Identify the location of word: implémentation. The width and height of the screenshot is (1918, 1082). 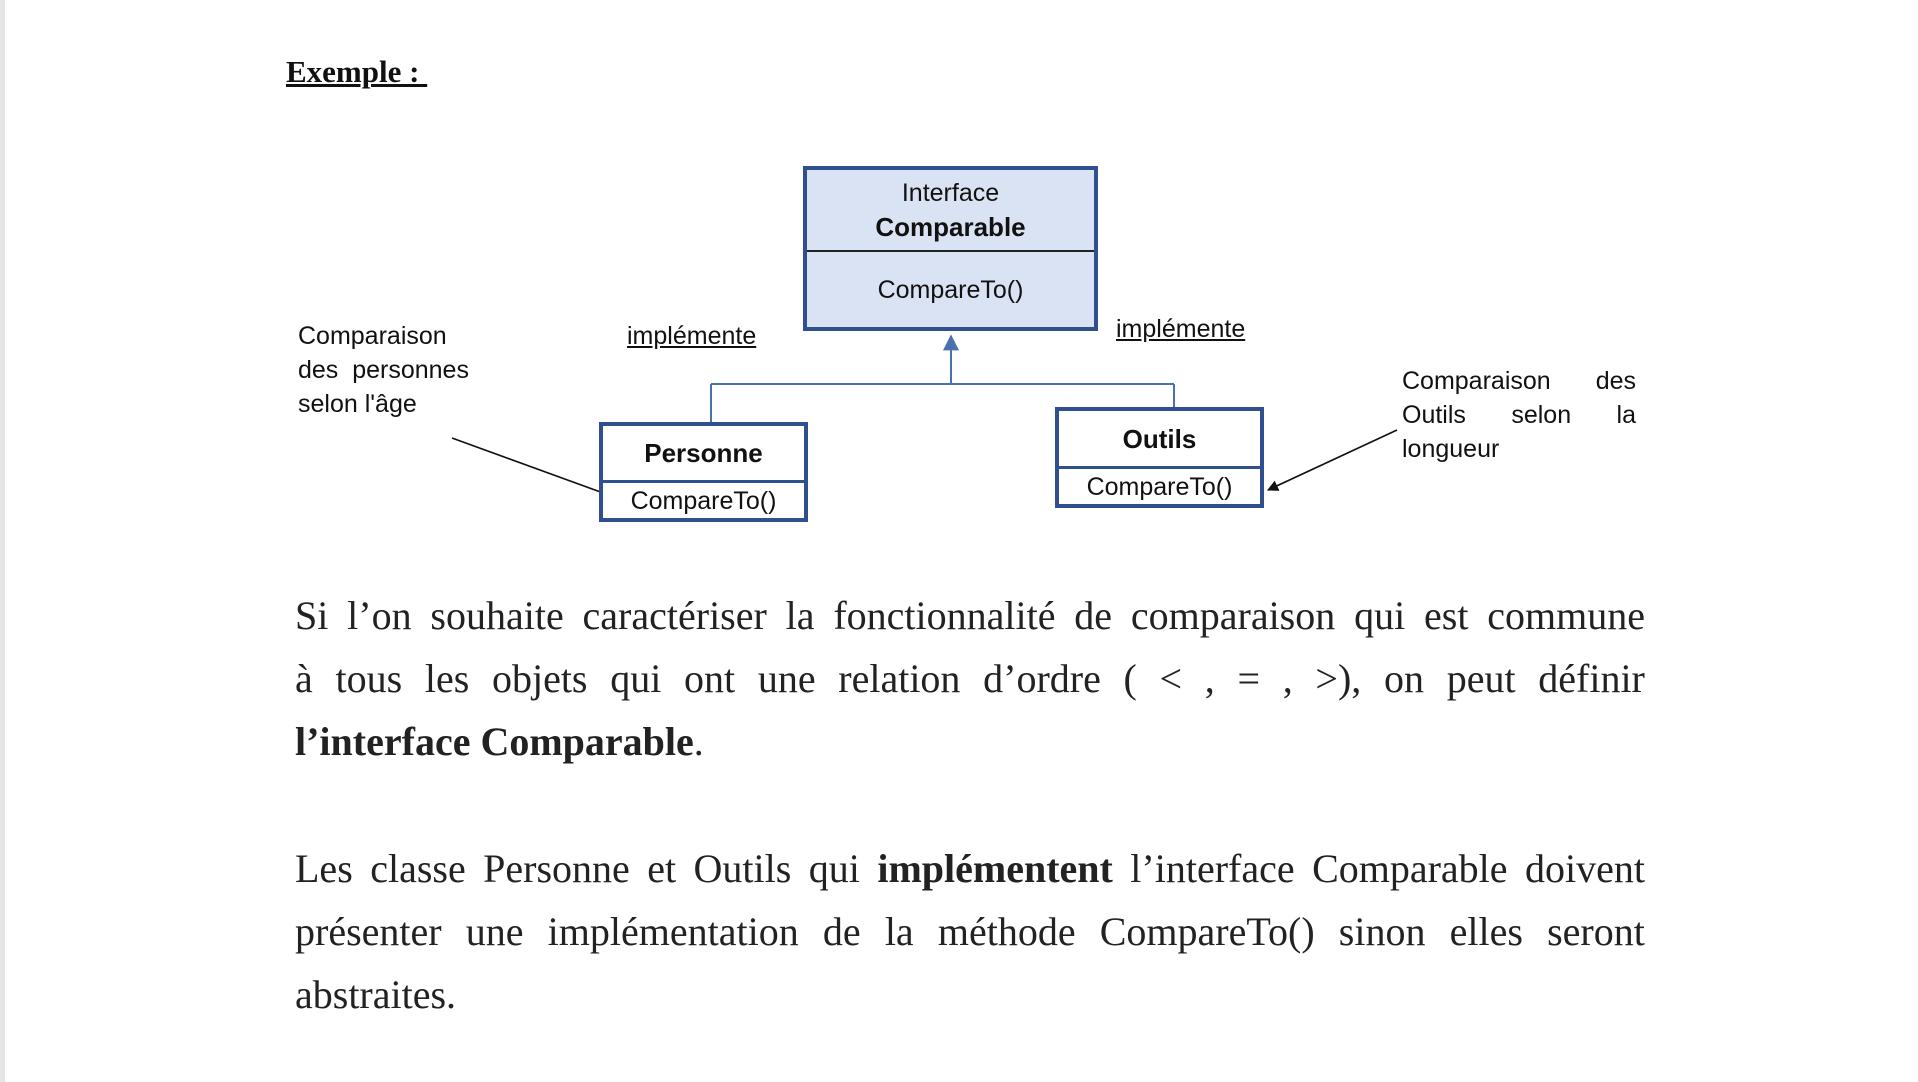
(673, 931).